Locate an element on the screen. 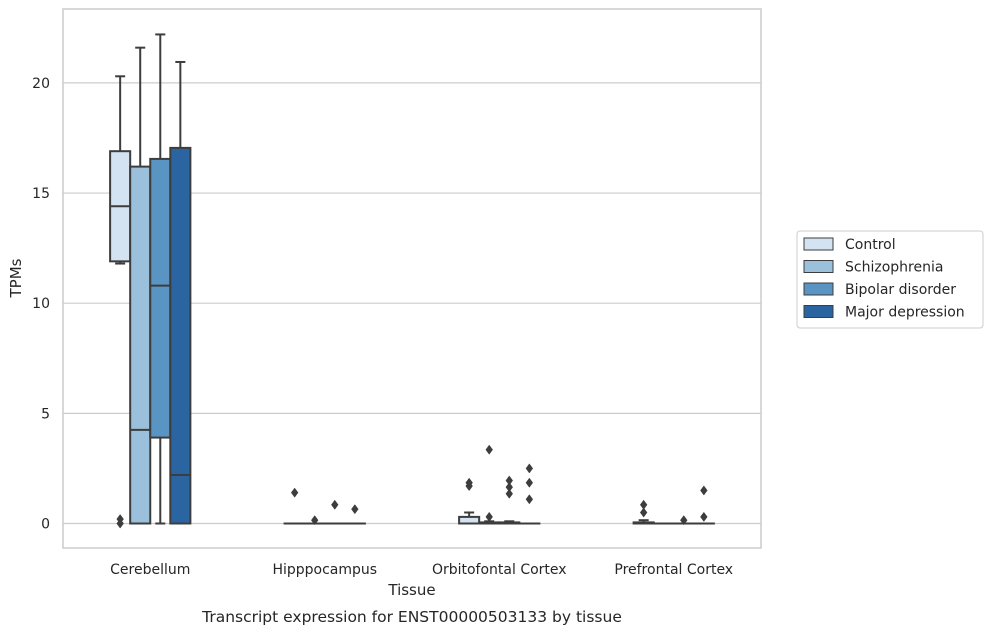 Image resolution: width=993 pixels, height=634 pixels. legend-label: Control is located at coordinates (870, 245).